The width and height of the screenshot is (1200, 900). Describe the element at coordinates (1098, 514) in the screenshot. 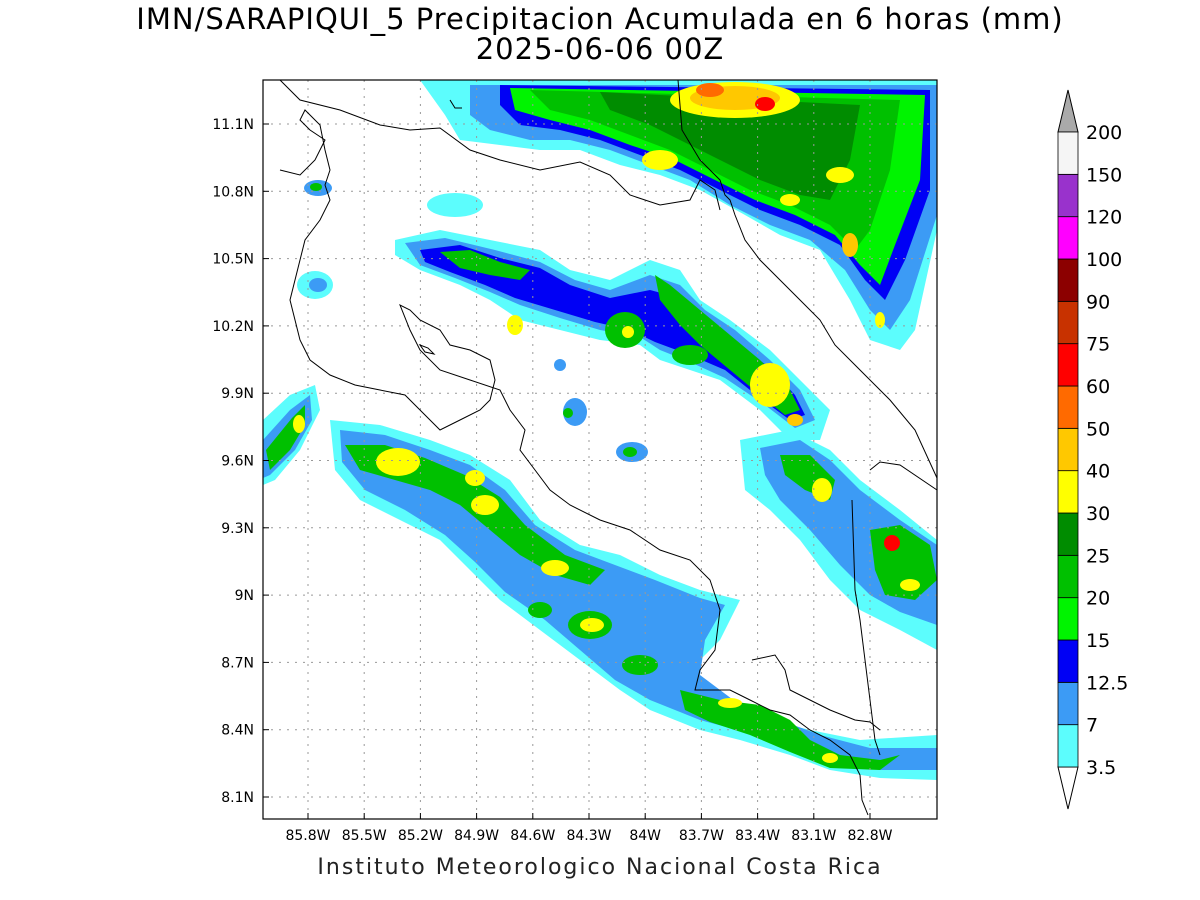

I see `colorbar-level-label: 30` at that location.